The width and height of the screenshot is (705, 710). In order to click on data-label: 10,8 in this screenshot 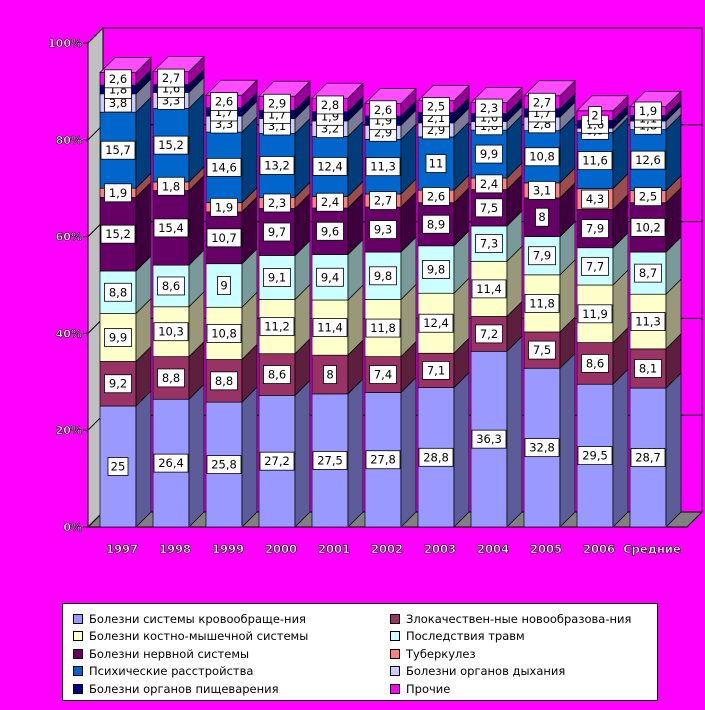, I will do `click(542, 157)`.